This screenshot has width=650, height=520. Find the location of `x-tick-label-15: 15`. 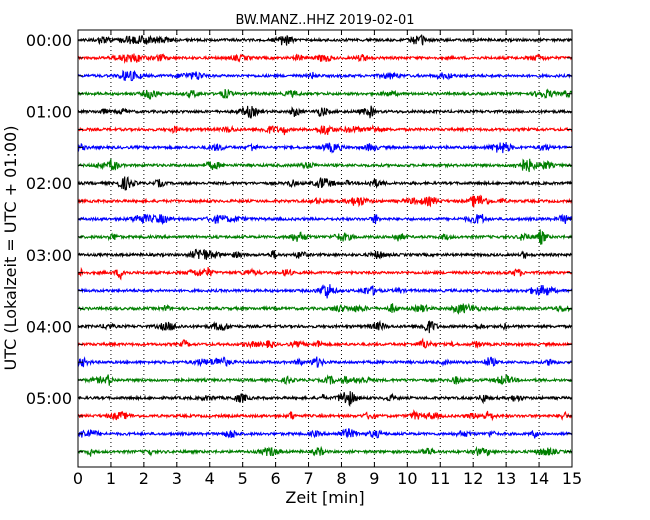

x-tick-label-15: 15 is located at coordinates (572, 478).